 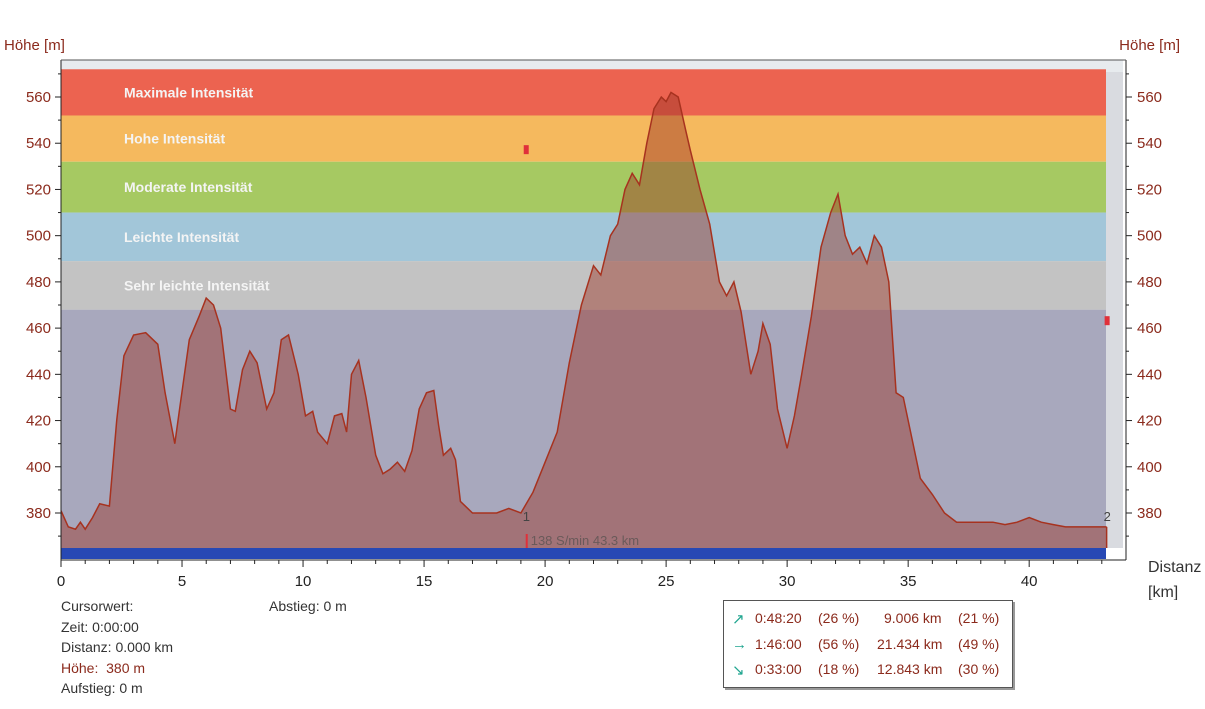 I want to click on y-axis-title-left: Höhe [m], so click(x=34, y=45).